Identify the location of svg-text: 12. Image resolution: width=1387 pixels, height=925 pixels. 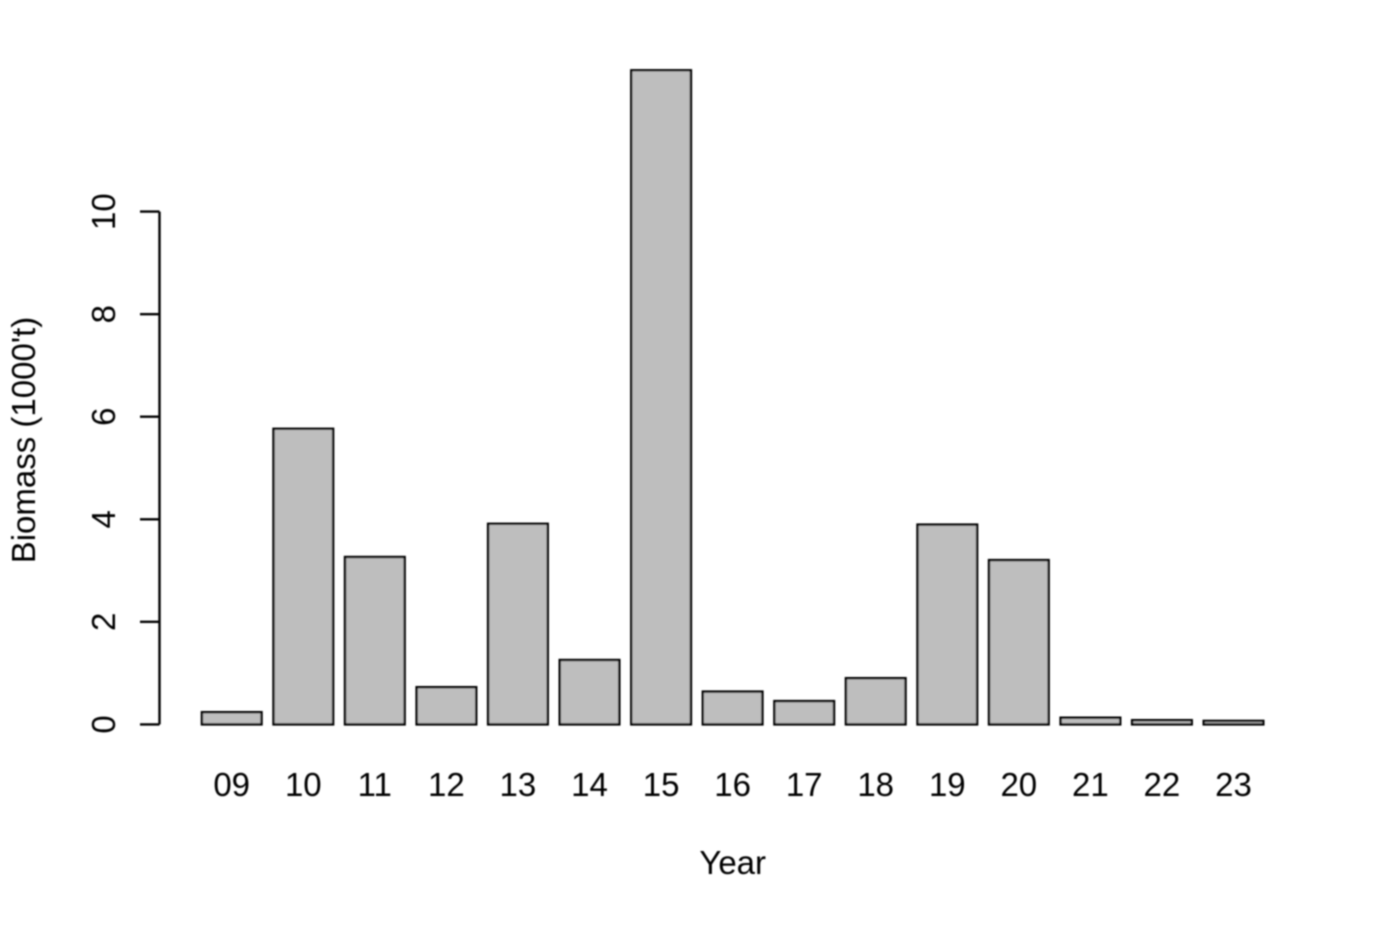
(446, 784).